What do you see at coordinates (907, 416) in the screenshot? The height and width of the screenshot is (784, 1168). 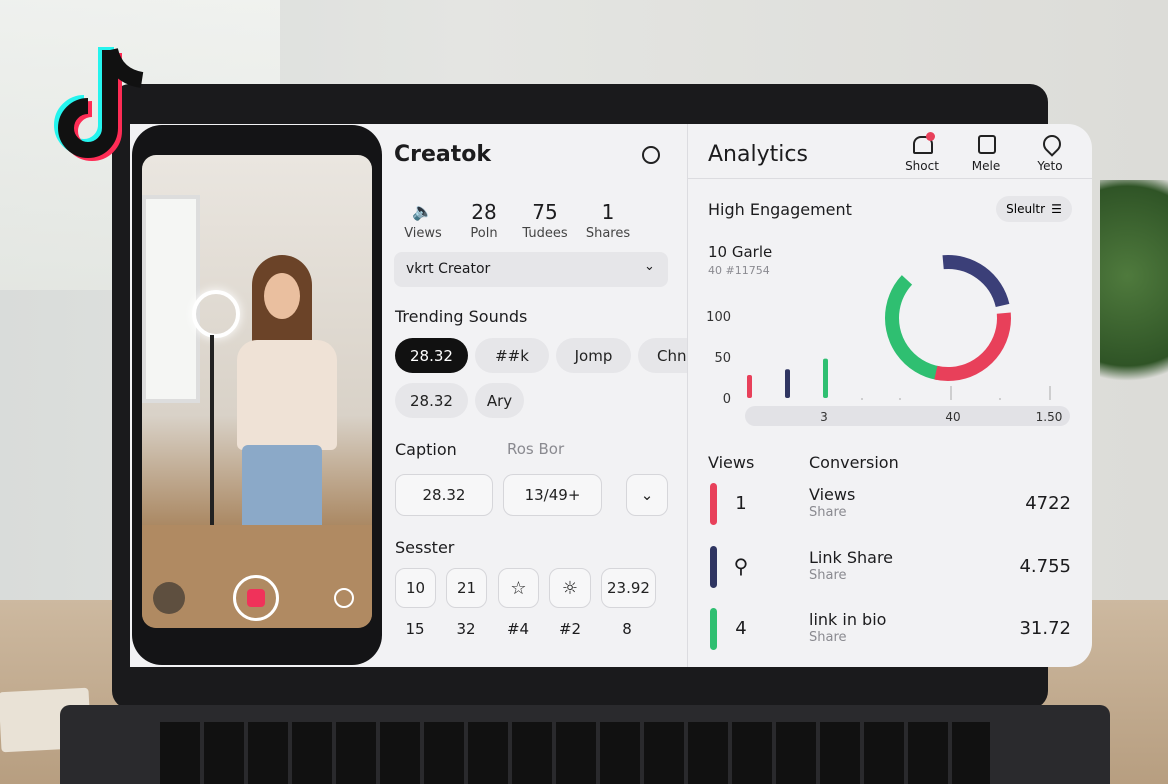 I see `x-axis-strip` at bounding box center [907, 416].